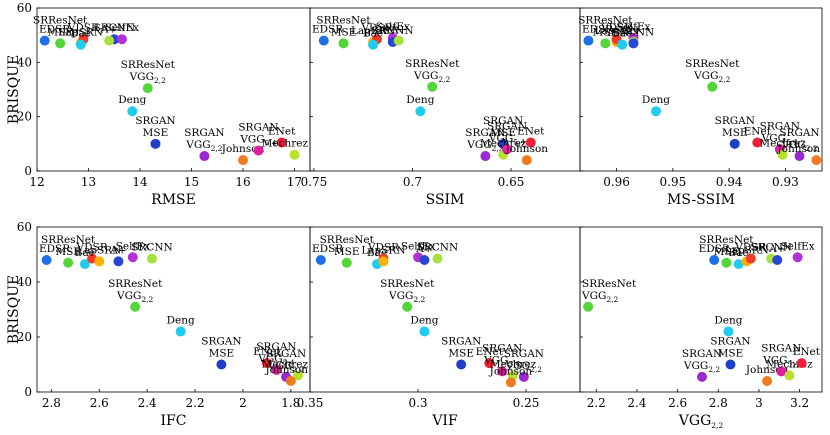 This screenshot has width=830, height=435. Describe the element at coordinates (294, 182) in the screenshot. I see `x-tick-label: 17` at that location.